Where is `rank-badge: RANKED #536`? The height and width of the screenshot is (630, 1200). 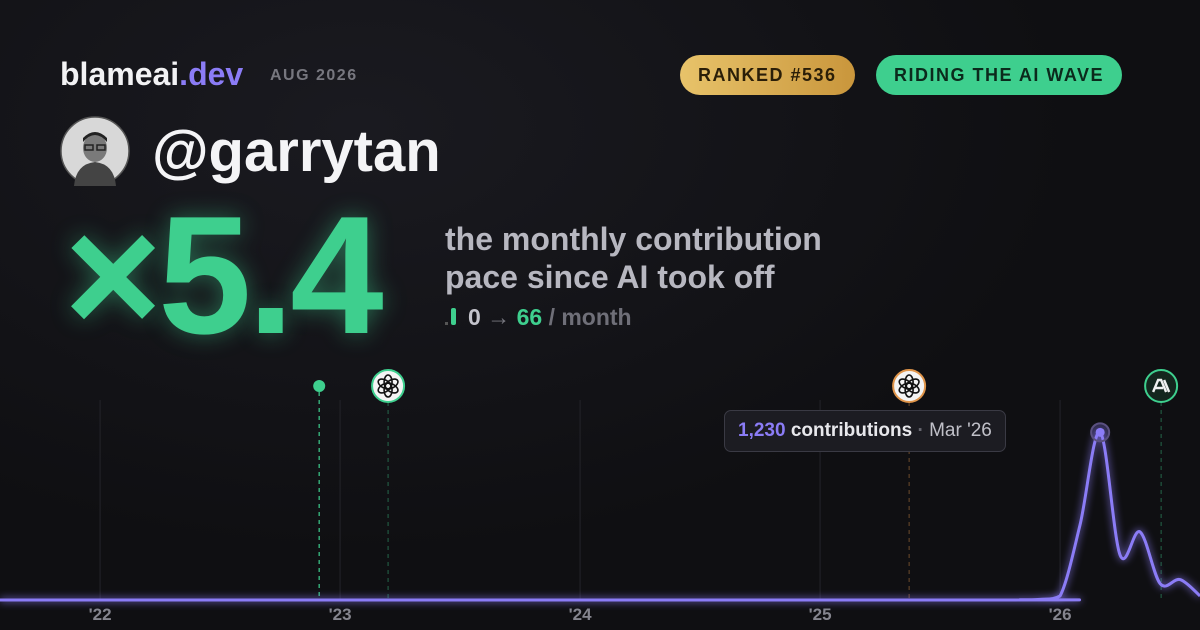 rank-badge: RANKED #536 is located at coordinates (767, 75).